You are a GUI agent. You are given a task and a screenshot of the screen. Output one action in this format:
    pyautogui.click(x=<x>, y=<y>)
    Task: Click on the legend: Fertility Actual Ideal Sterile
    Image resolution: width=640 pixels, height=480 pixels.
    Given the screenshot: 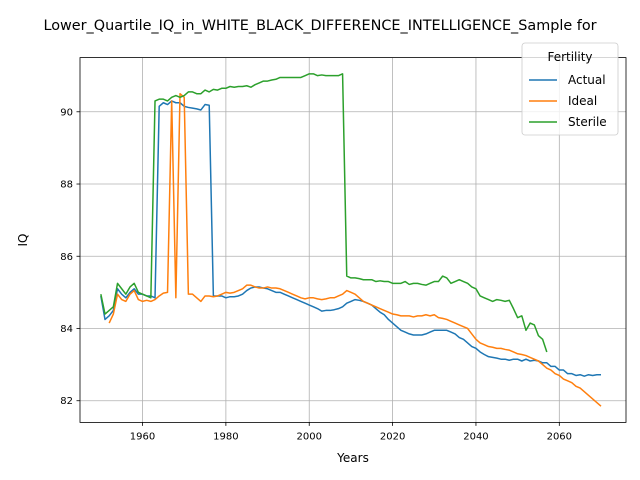 What is the action you would take?
    pyautogui.click(x=570, y=89)
    